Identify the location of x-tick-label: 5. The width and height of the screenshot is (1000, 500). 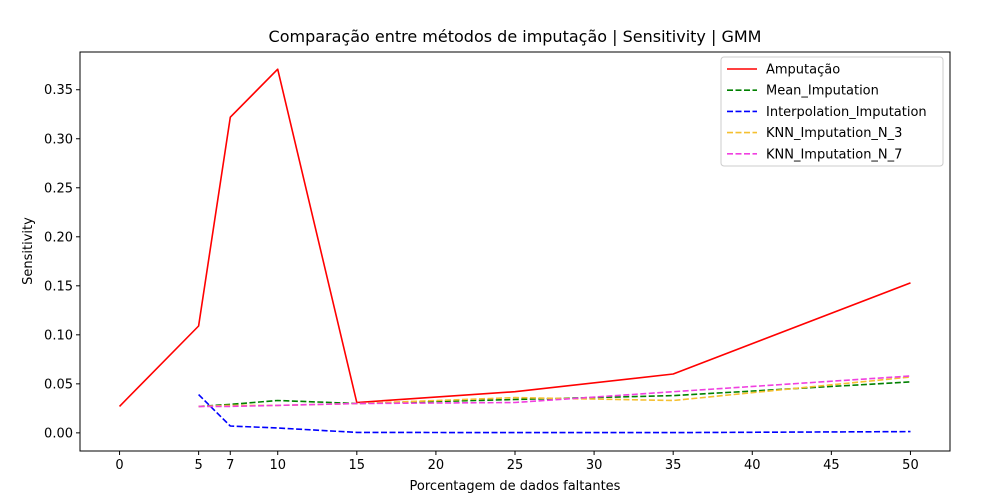
(198, 465).